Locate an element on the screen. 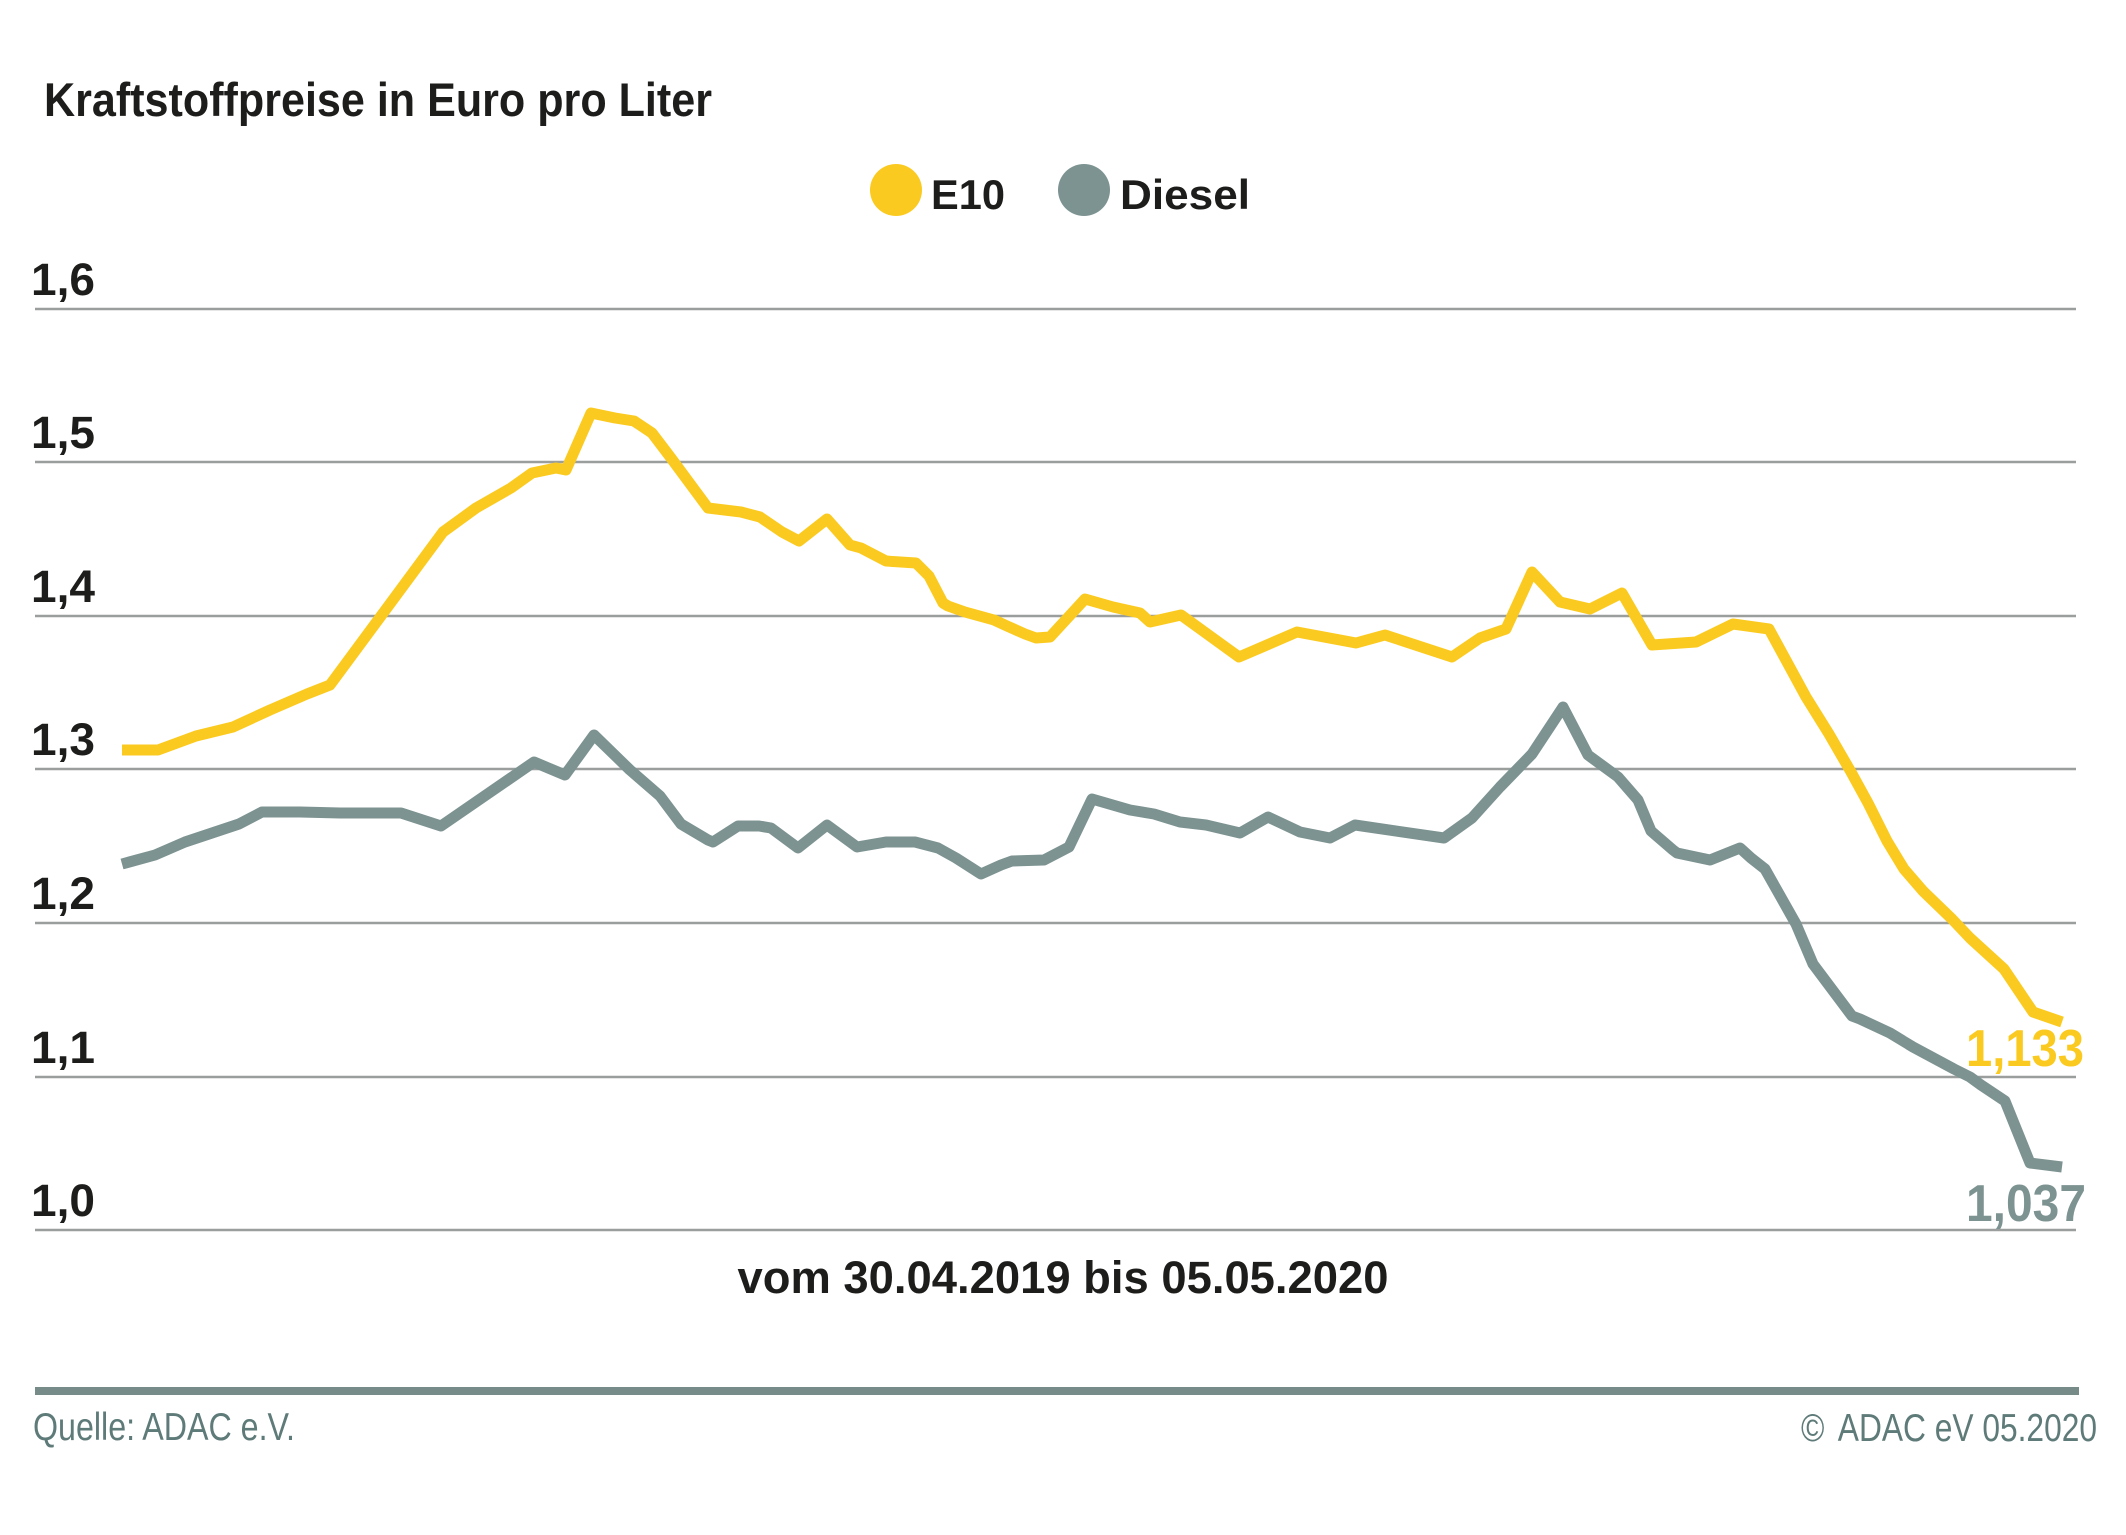 This screenshot has width=2126, height=1535. svg-text: Diesel is located at coordinates (1185, 194).